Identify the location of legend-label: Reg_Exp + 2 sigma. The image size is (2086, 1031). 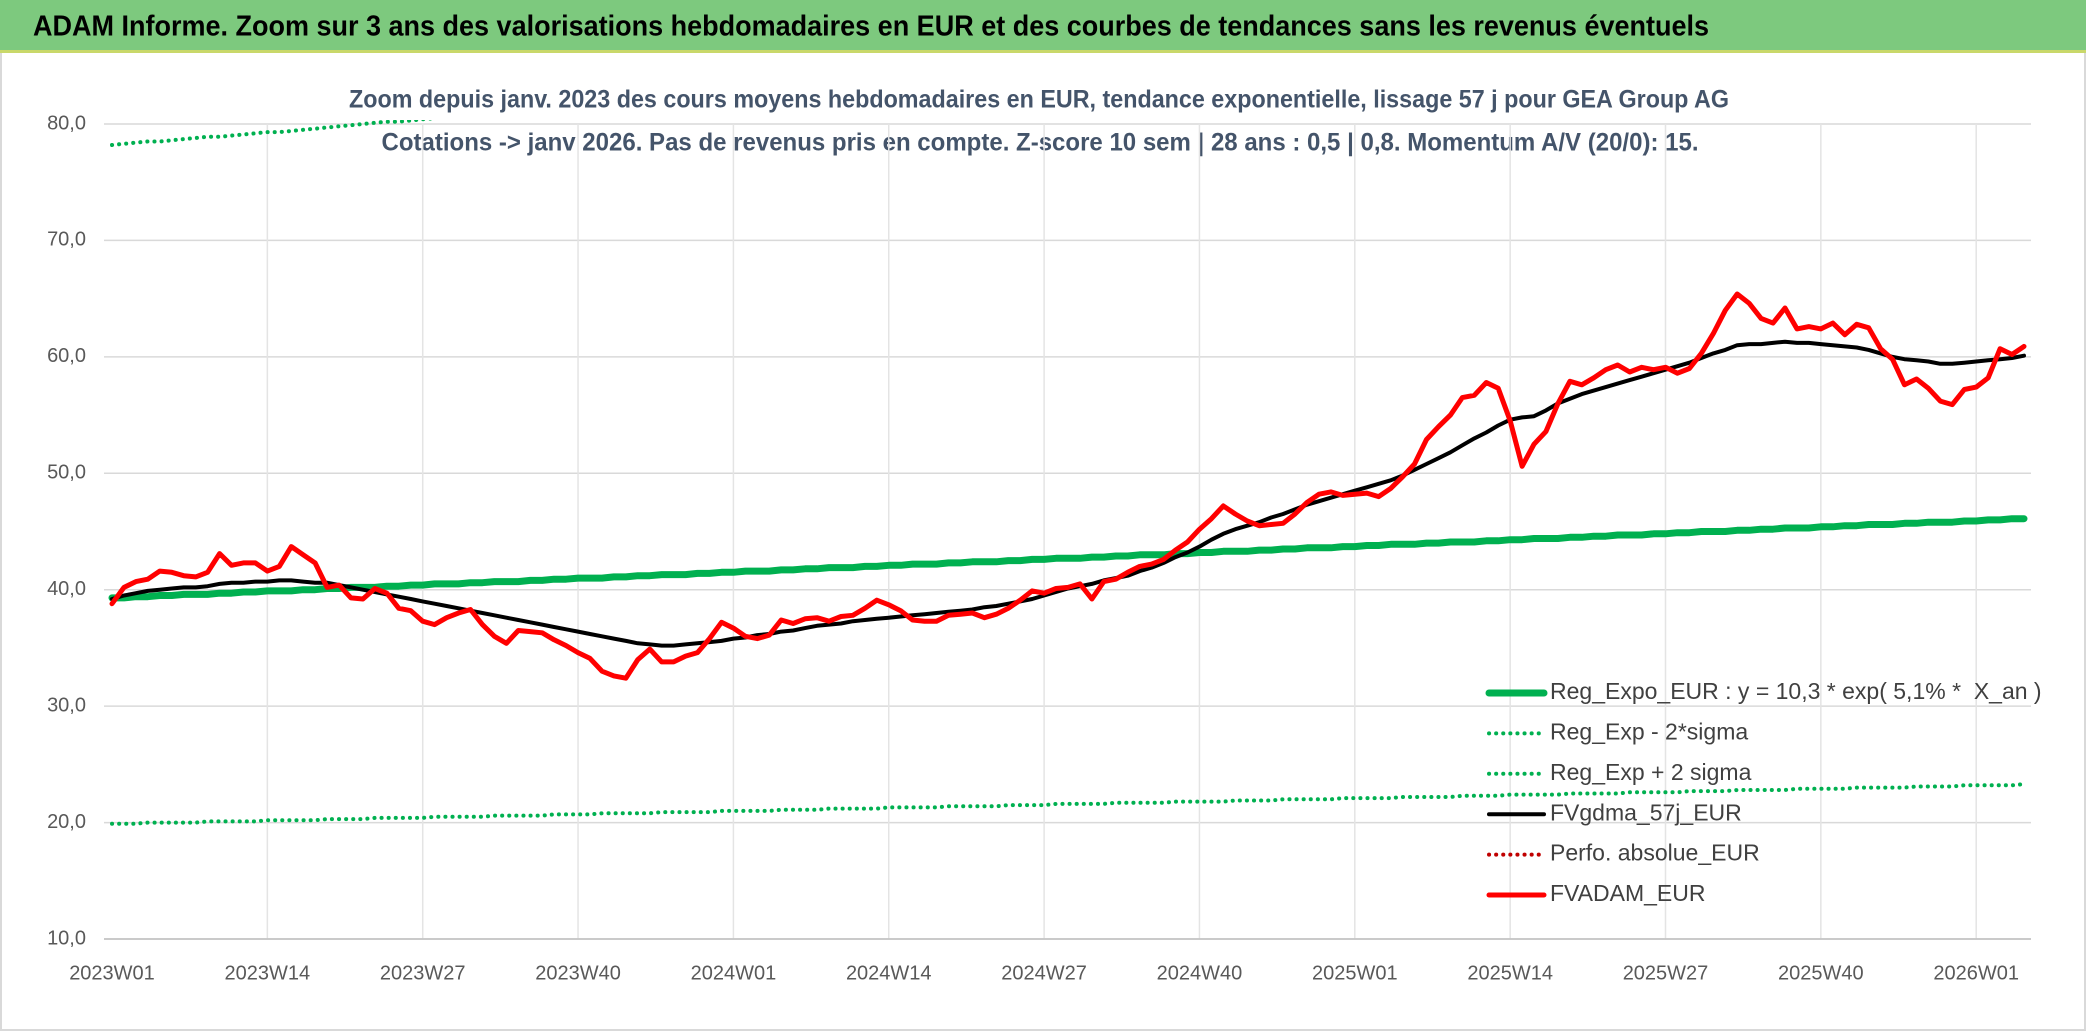
(1651, 772).